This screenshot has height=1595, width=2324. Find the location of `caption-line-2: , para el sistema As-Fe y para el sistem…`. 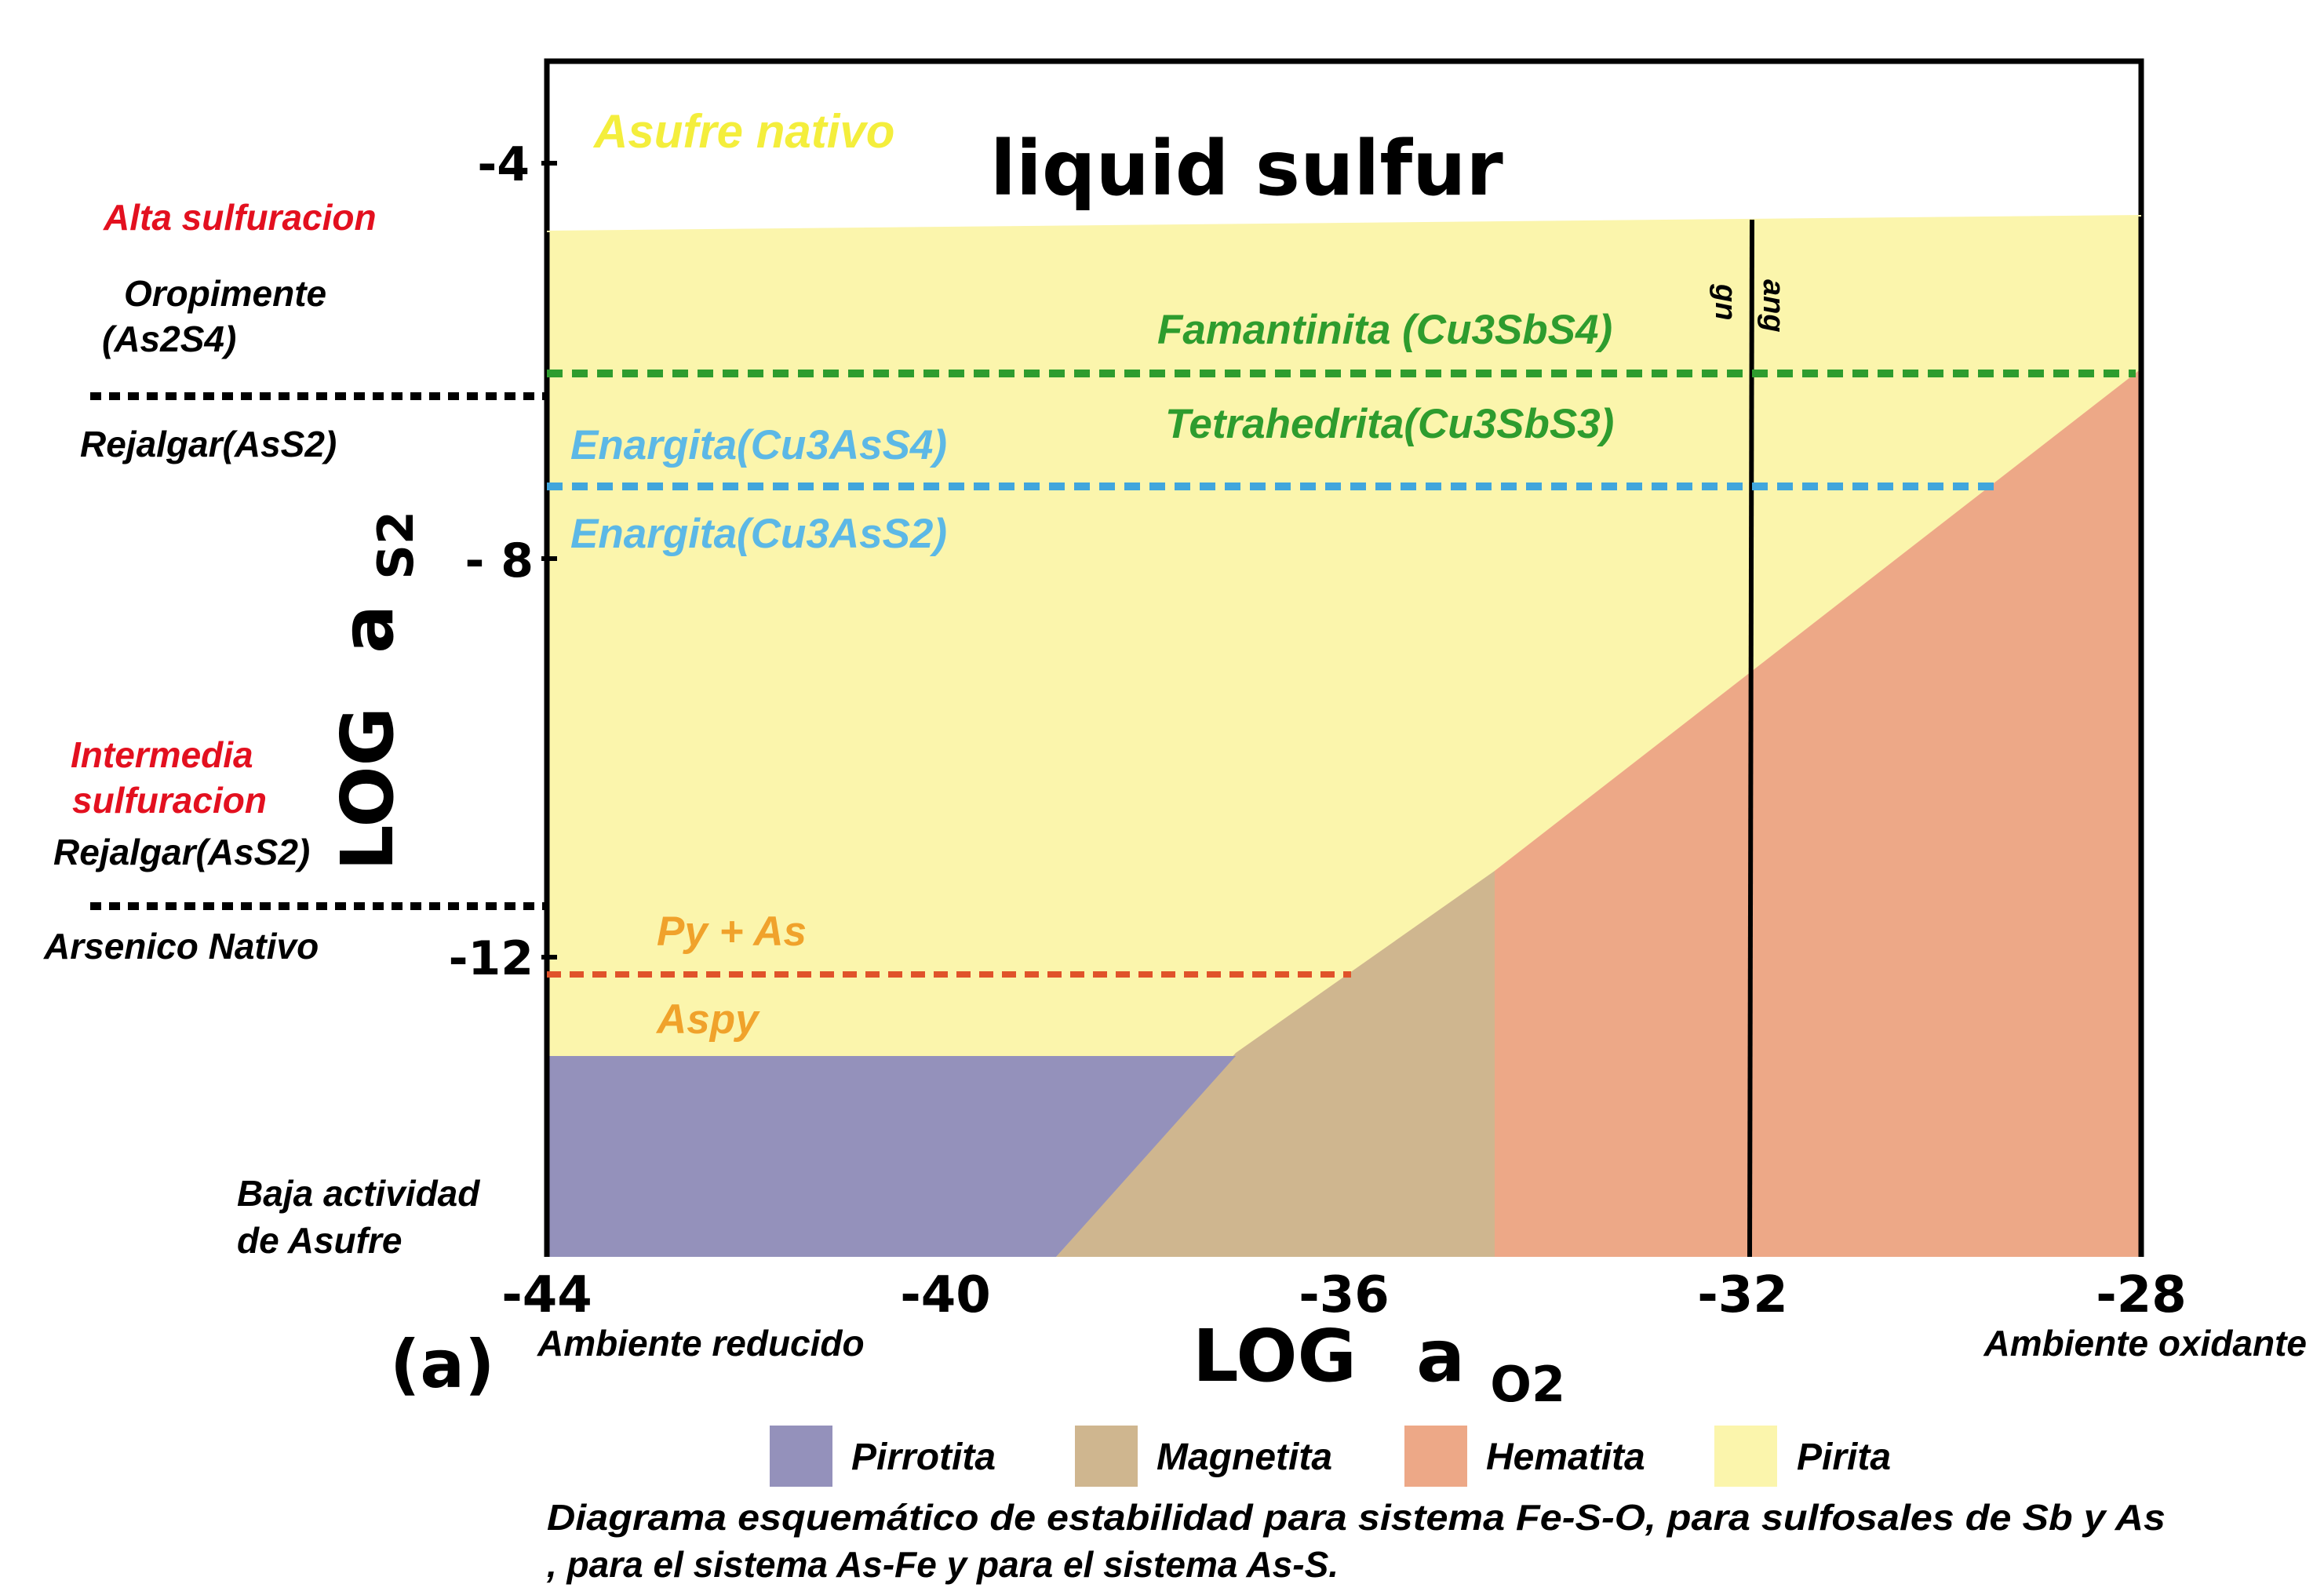

caption-line-2: , para el sistema As-Fe y para el sistem… is located at coordinates (942, 1564).